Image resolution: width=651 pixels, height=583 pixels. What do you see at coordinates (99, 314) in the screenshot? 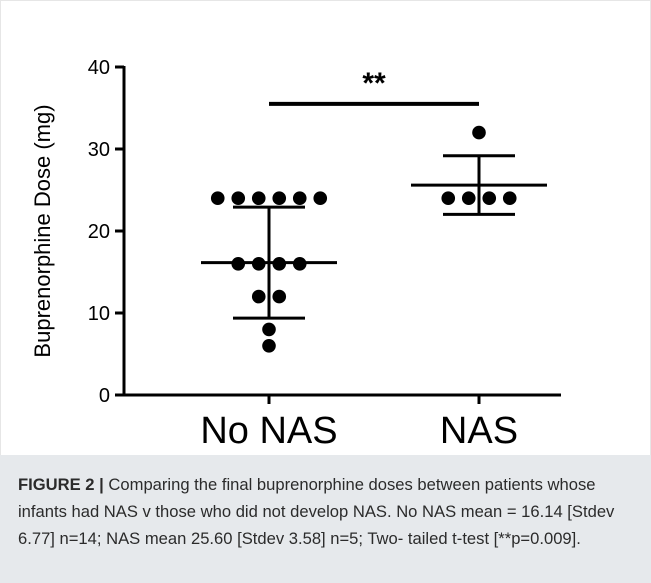
I see `y-tick-label: 10` at bounding box center [99, 314].